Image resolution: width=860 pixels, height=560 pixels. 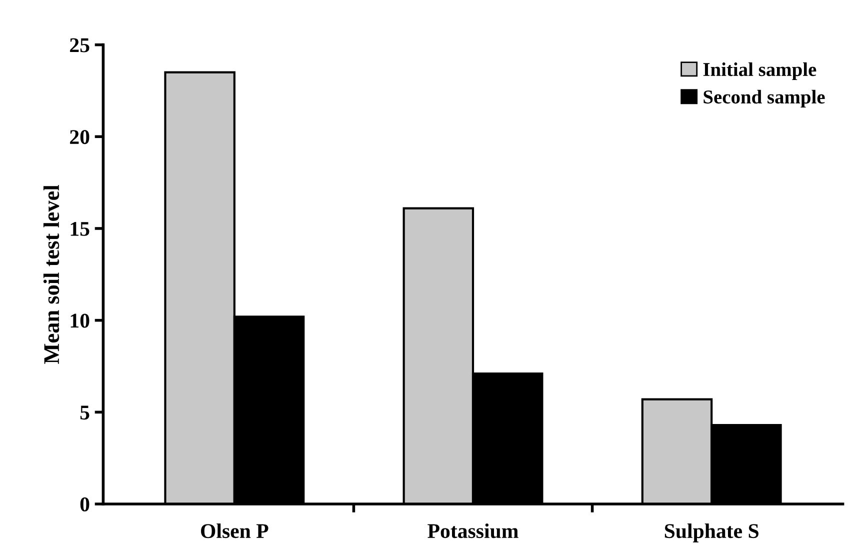 What do you see at coordinates (234, 530) in the screenshot?
I see `x-tick-label: Olsen P` at bounding box center [234, 530].